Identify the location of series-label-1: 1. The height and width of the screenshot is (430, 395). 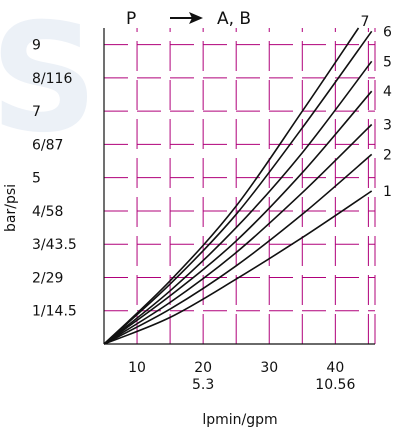
(387, 192).